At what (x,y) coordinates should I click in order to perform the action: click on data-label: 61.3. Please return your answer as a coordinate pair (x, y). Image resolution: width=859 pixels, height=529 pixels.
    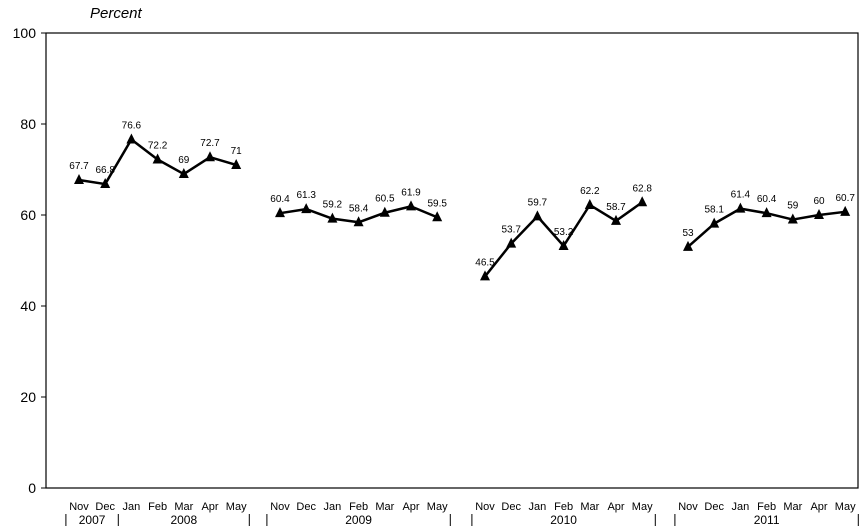
    Looking at the image, I should click on (306, 195).